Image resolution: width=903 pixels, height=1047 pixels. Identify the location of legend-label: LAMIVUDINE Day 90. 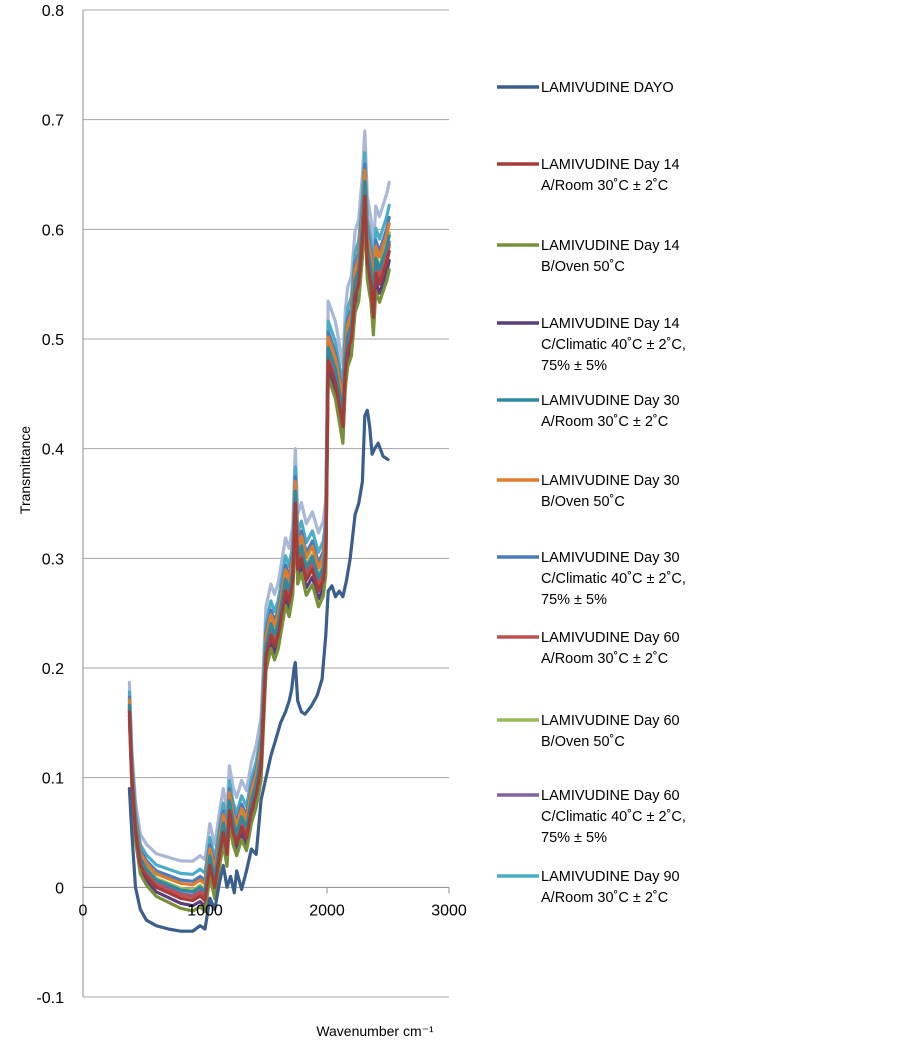
(610, 877).